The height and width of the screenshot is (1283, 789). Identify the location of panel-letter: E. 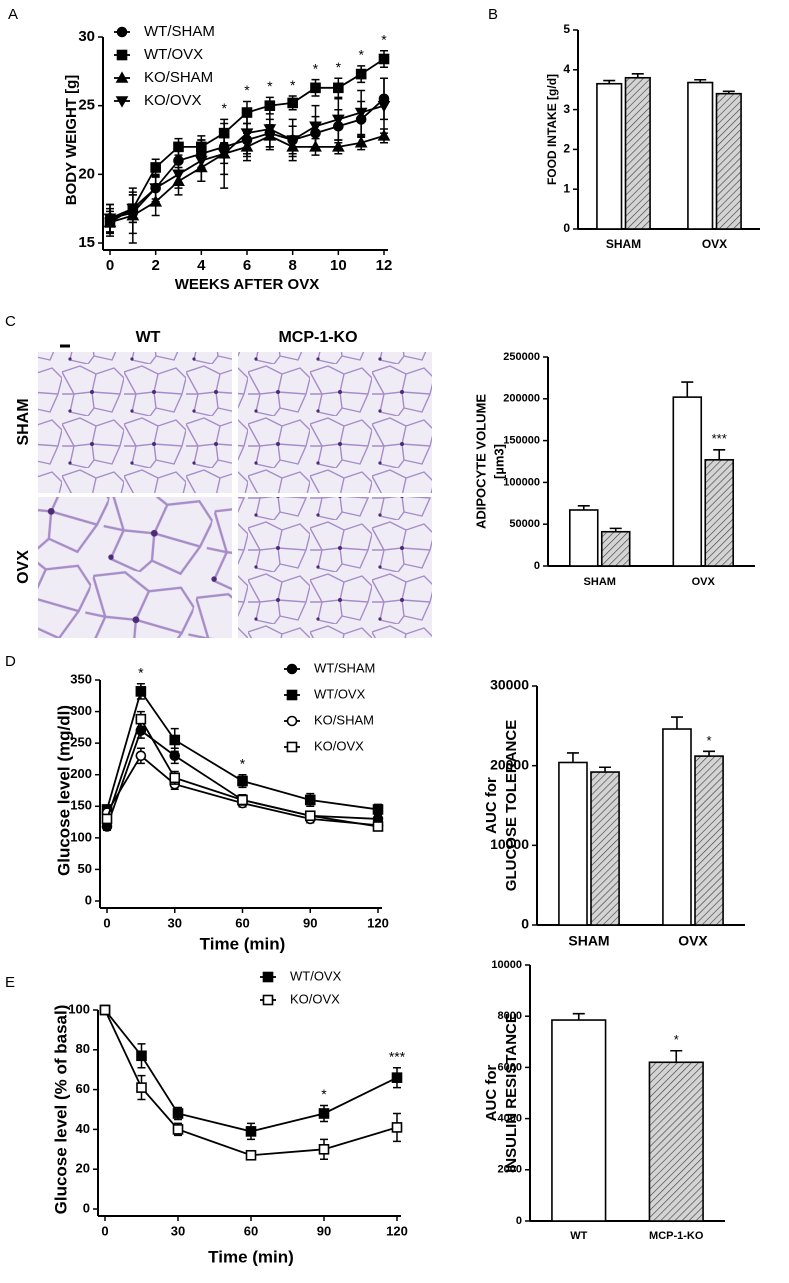
(10, 982).